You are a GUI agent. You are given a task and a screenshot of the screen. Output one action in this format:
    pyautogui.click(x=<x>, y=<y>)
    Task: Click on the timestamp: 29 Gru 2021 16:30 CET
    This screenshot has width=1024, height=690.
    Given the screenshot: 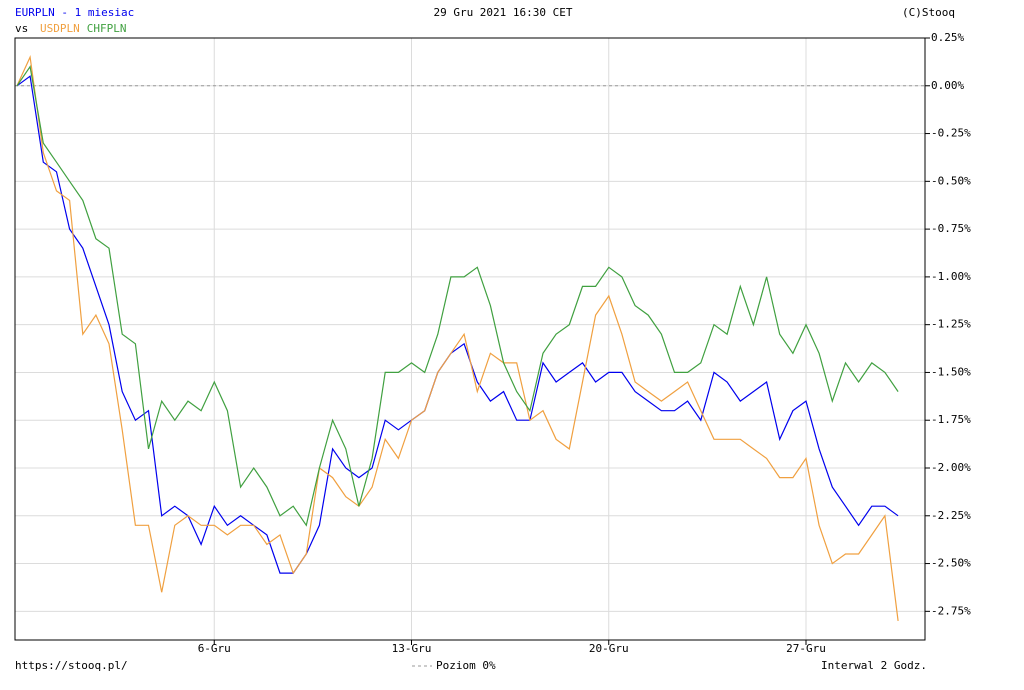 What is the action you would take?
    pyautogui.click(x=502, y=12)
    